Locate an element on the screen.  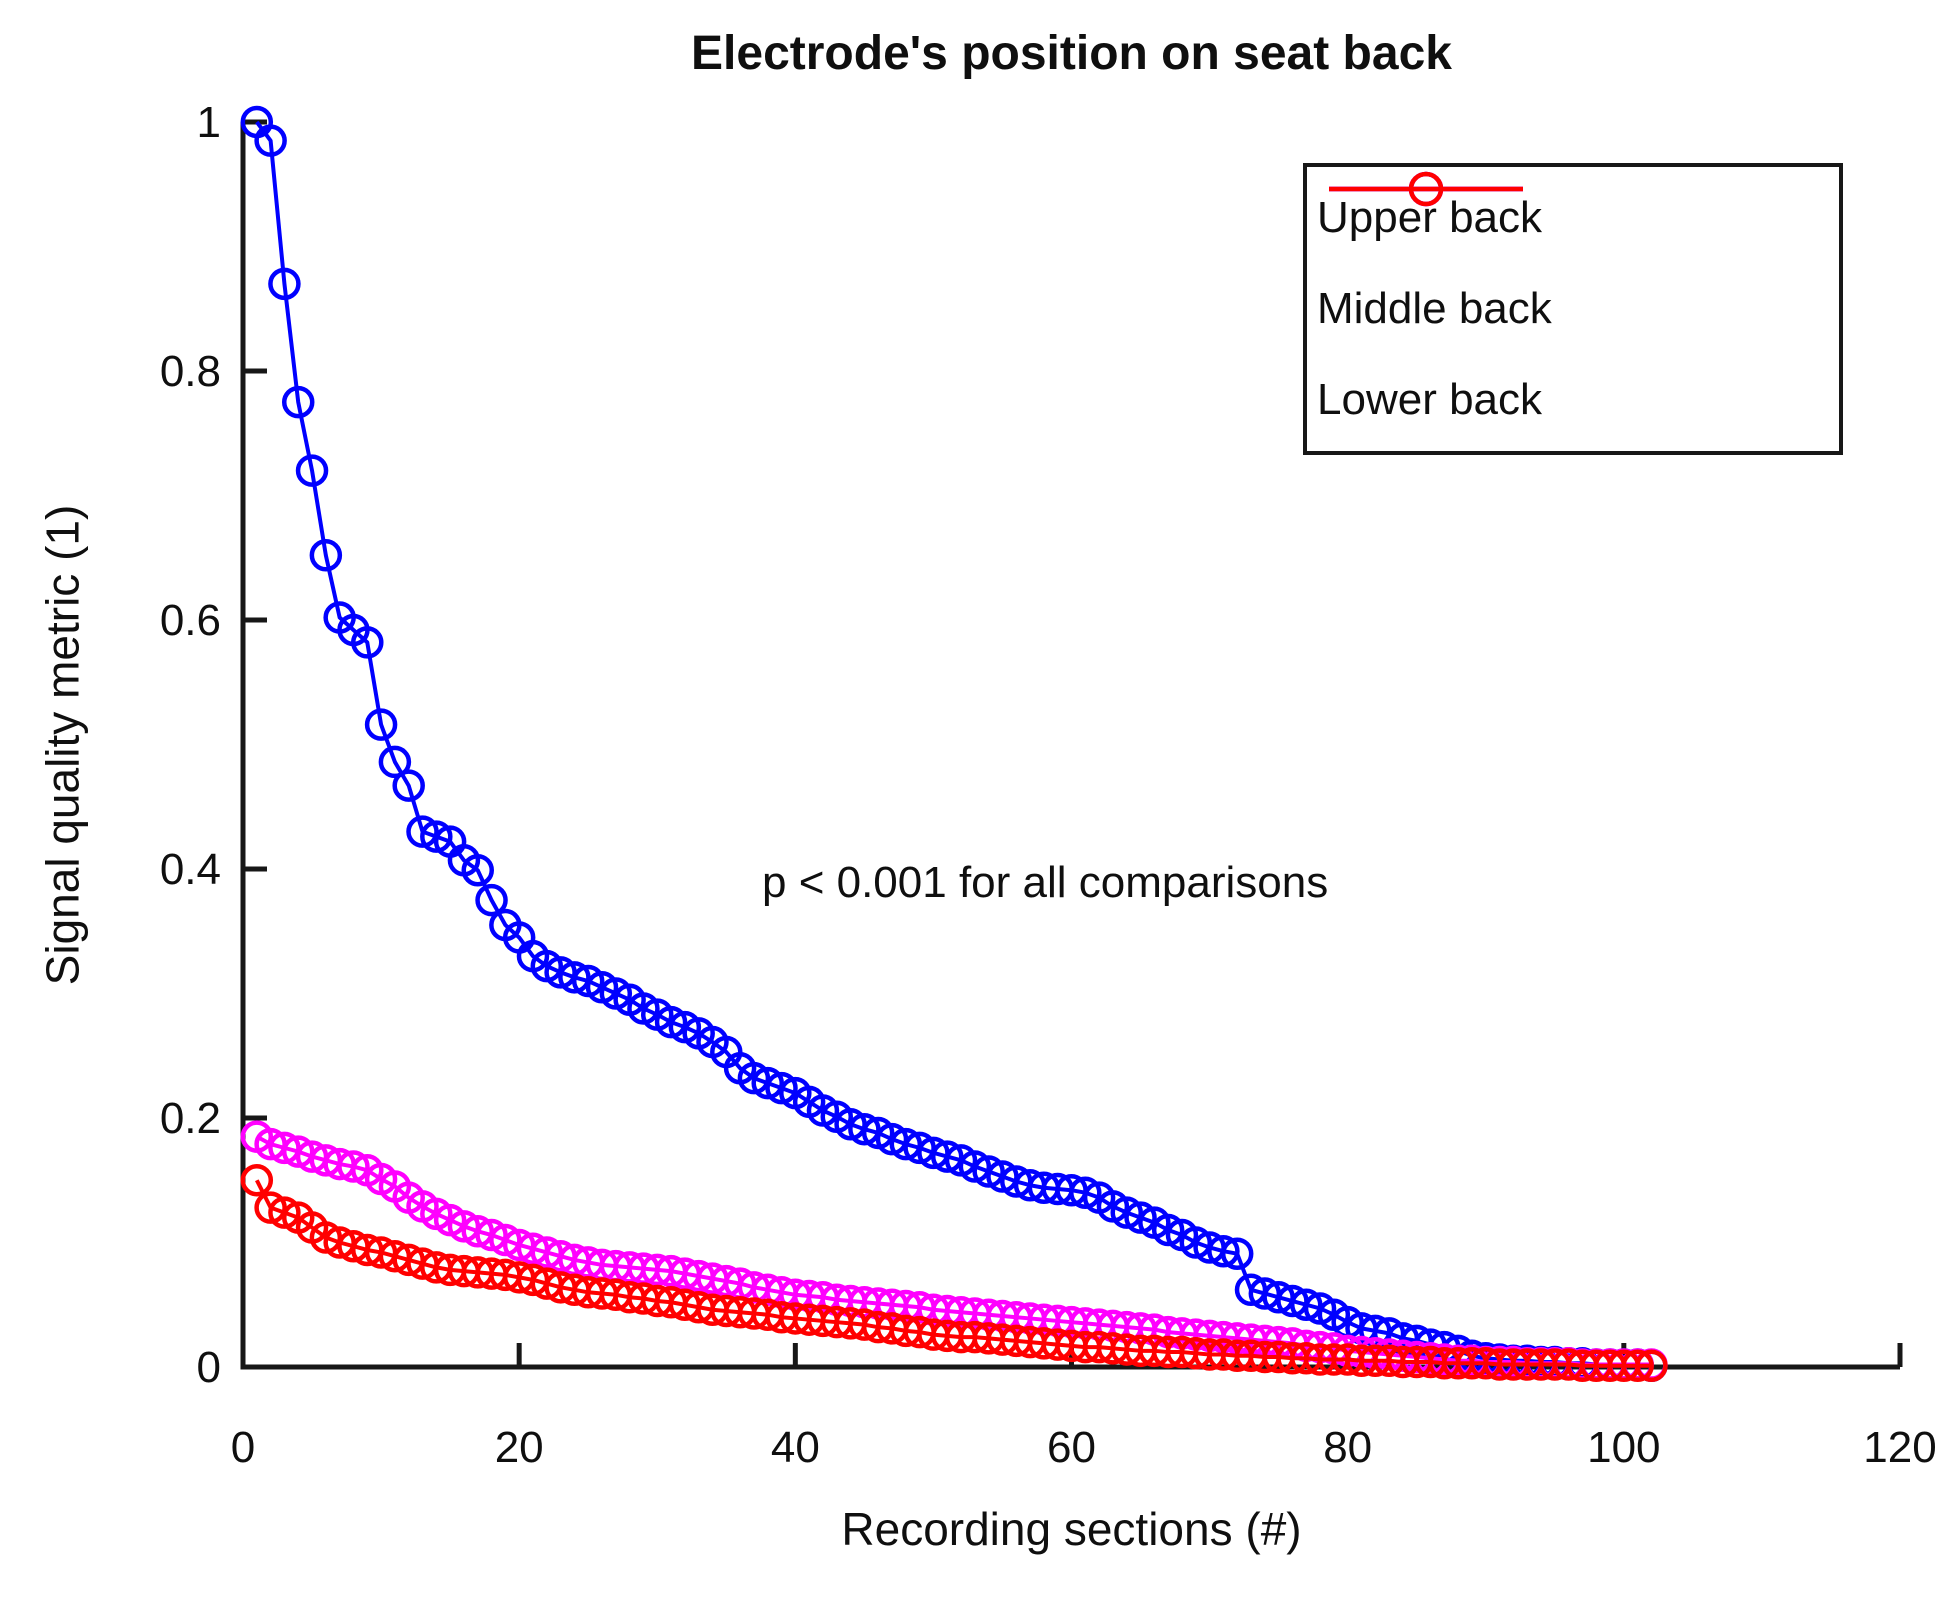
x-tick-label: 40 is located at coordinates (795, 1447).